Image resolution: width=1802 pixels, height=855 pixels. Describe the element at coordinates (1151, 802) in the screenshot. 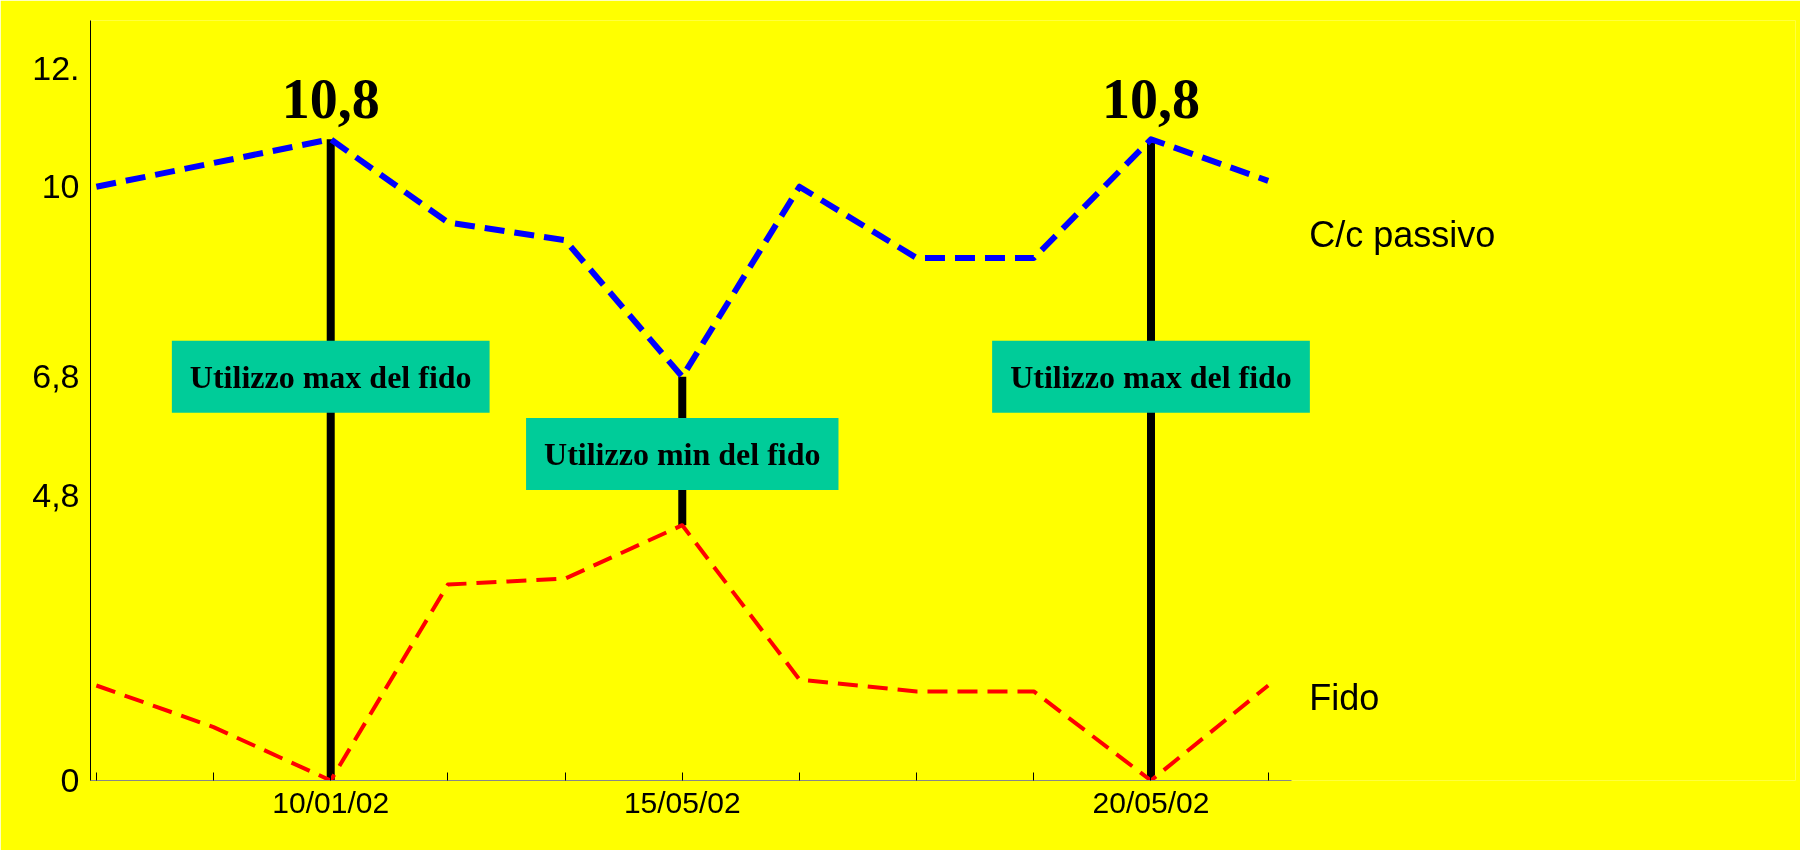

I see `x-tick-label: 20/05/02` at that location.